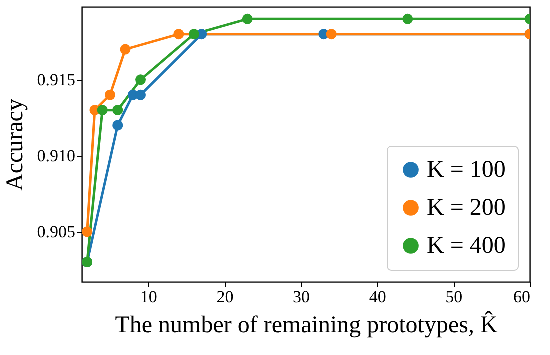  What do you see at coordinates (56, 80) in the screenshot?
I see `y-tick-label: 0.915` at bounding box center [56, 80].